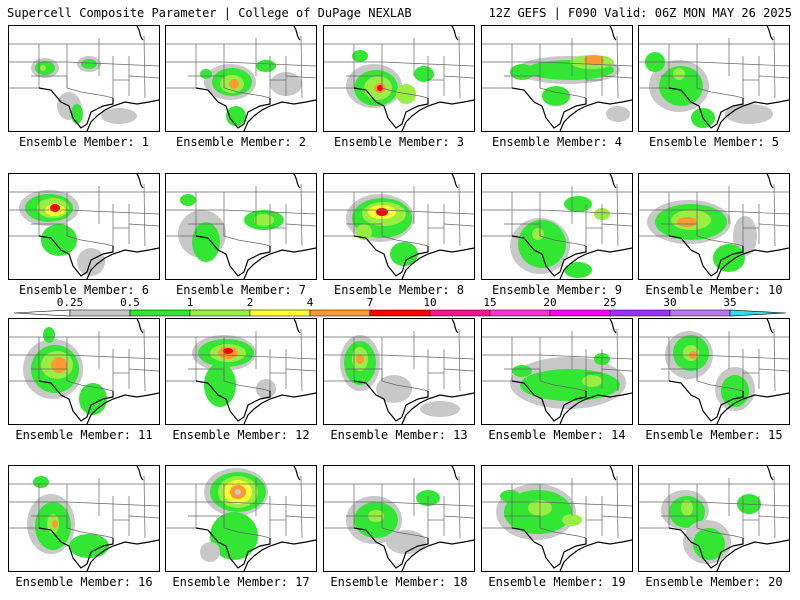 Image resolution: width=800 pixels, height=600 pixels. What do you see at coordinates (250, 302) in the screenshot?
I see `colorbar-tick-label: 2` at bounding box center [250, 302].